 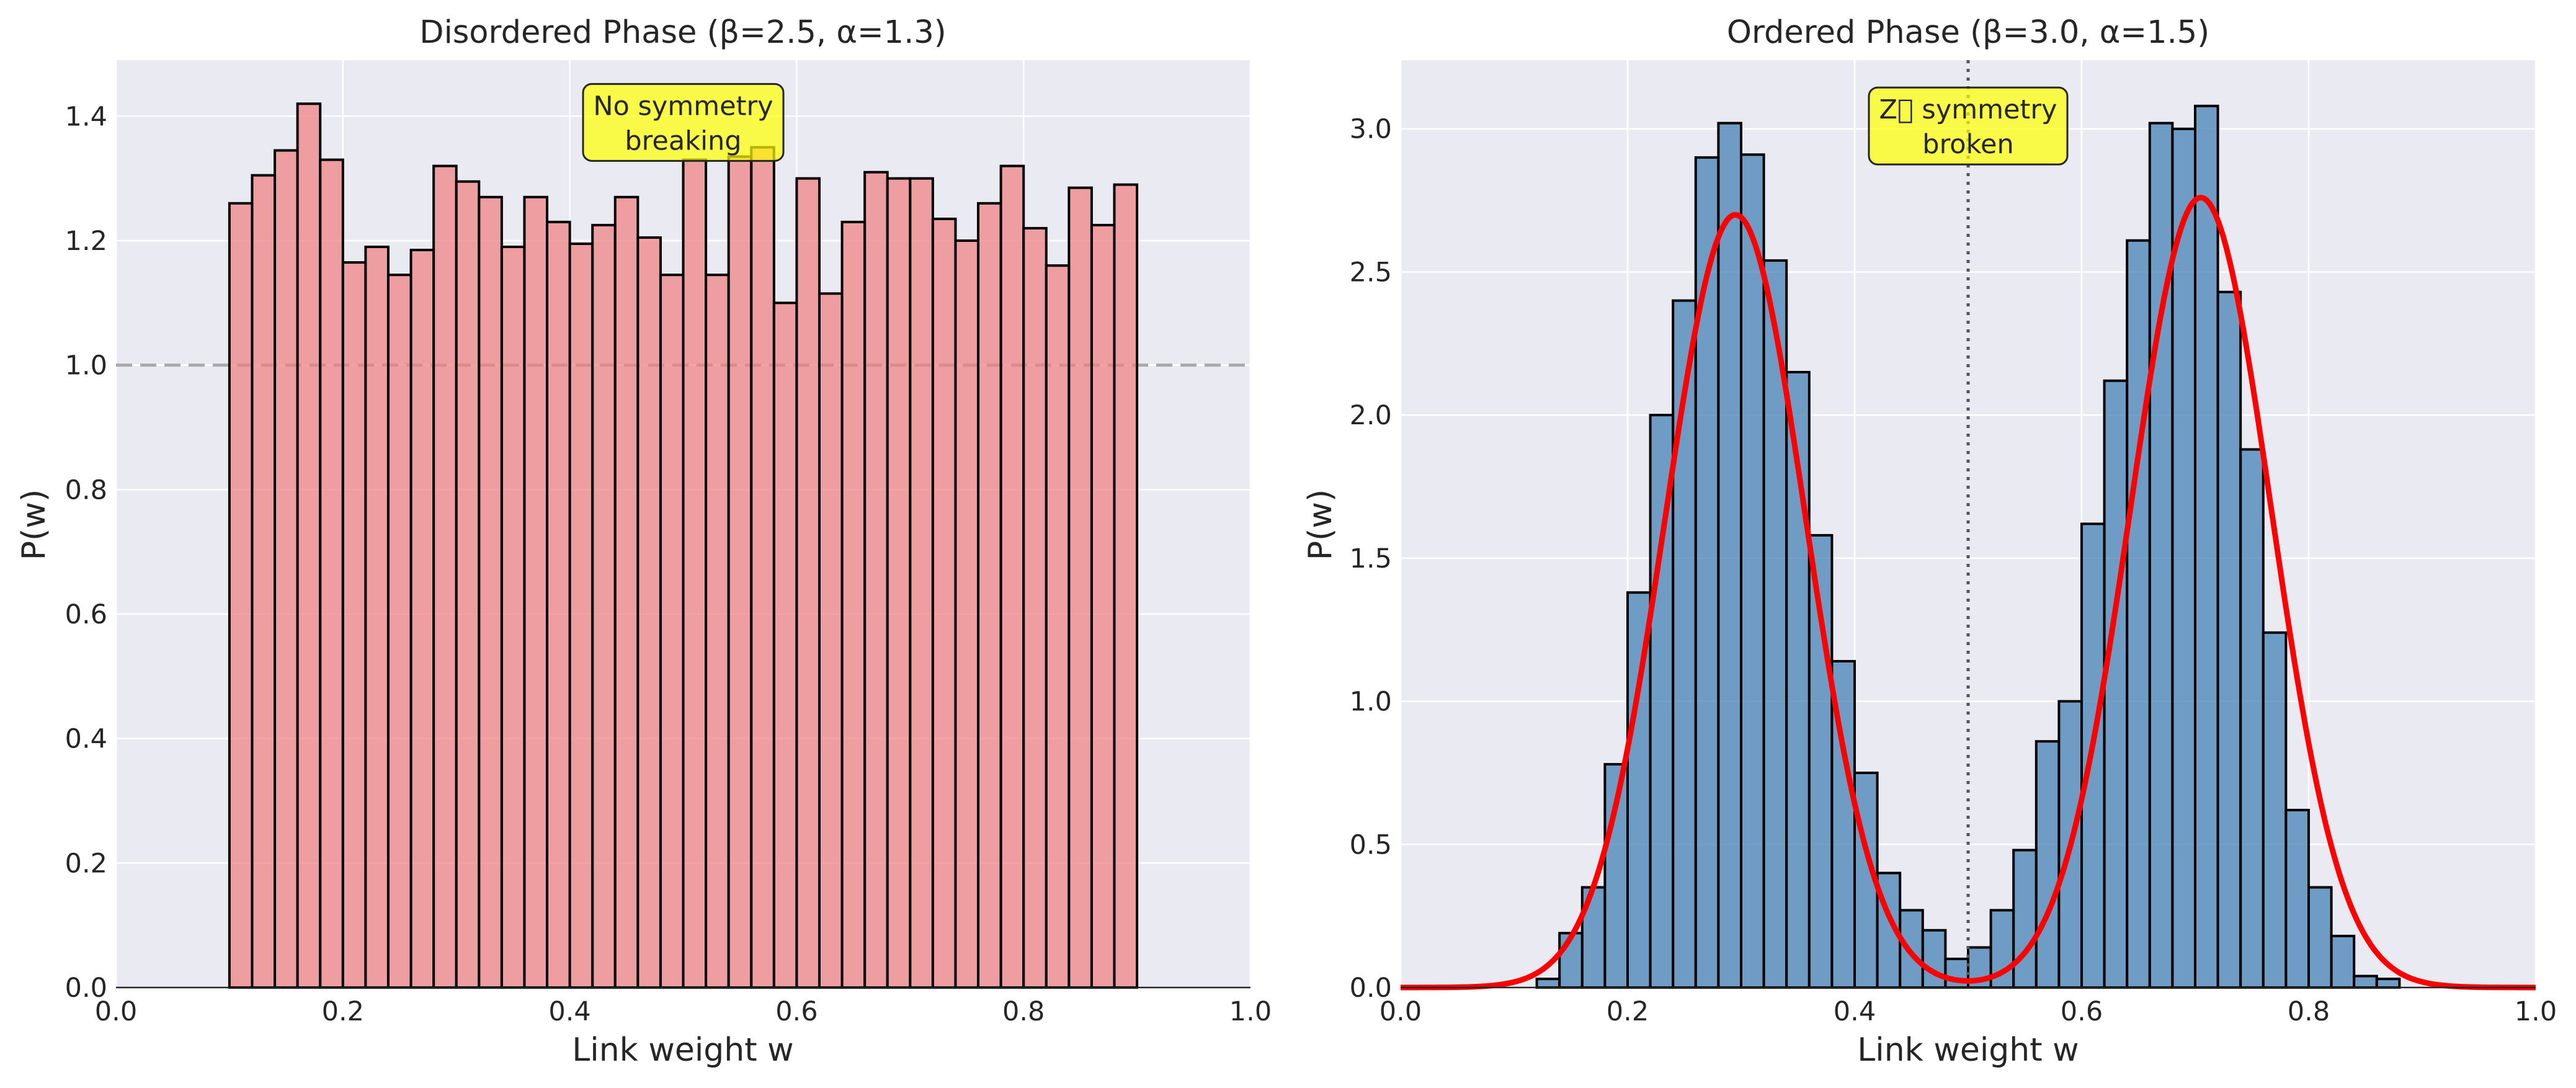 I want to click on y-tick-label: 1.4, so click(x=86, y=116).